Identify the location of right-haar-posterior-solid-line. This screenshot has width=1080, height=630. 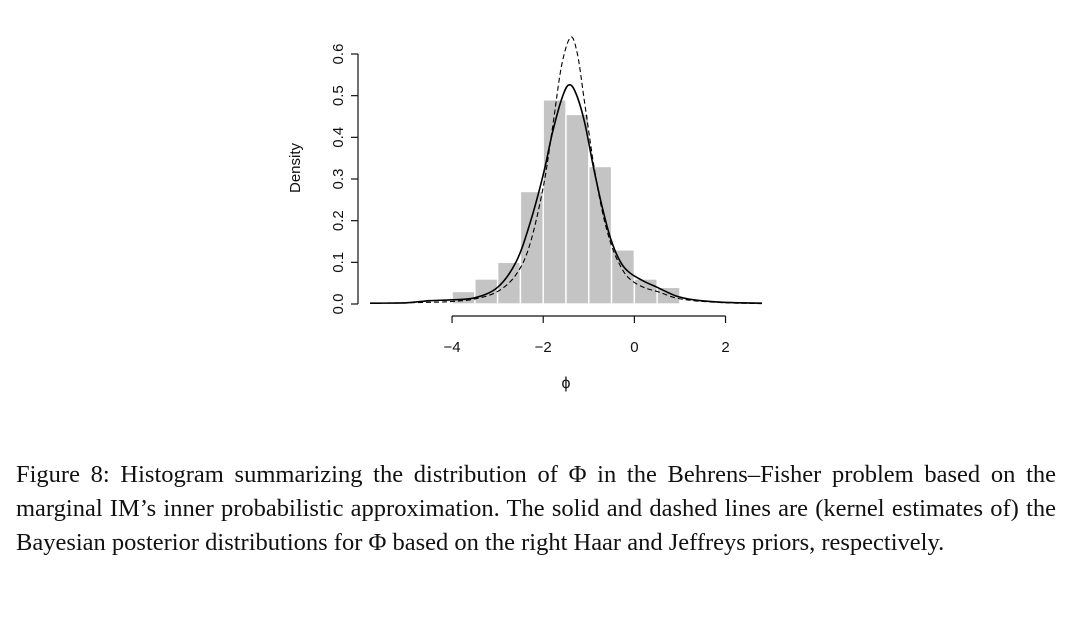
(566, 194).